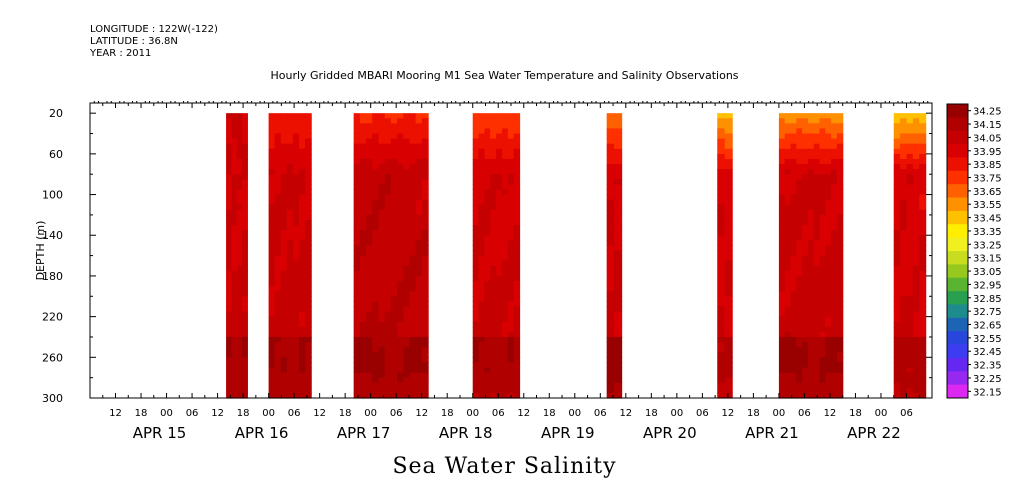  I want to click on y-tick-label: 260, so click(52, 357).